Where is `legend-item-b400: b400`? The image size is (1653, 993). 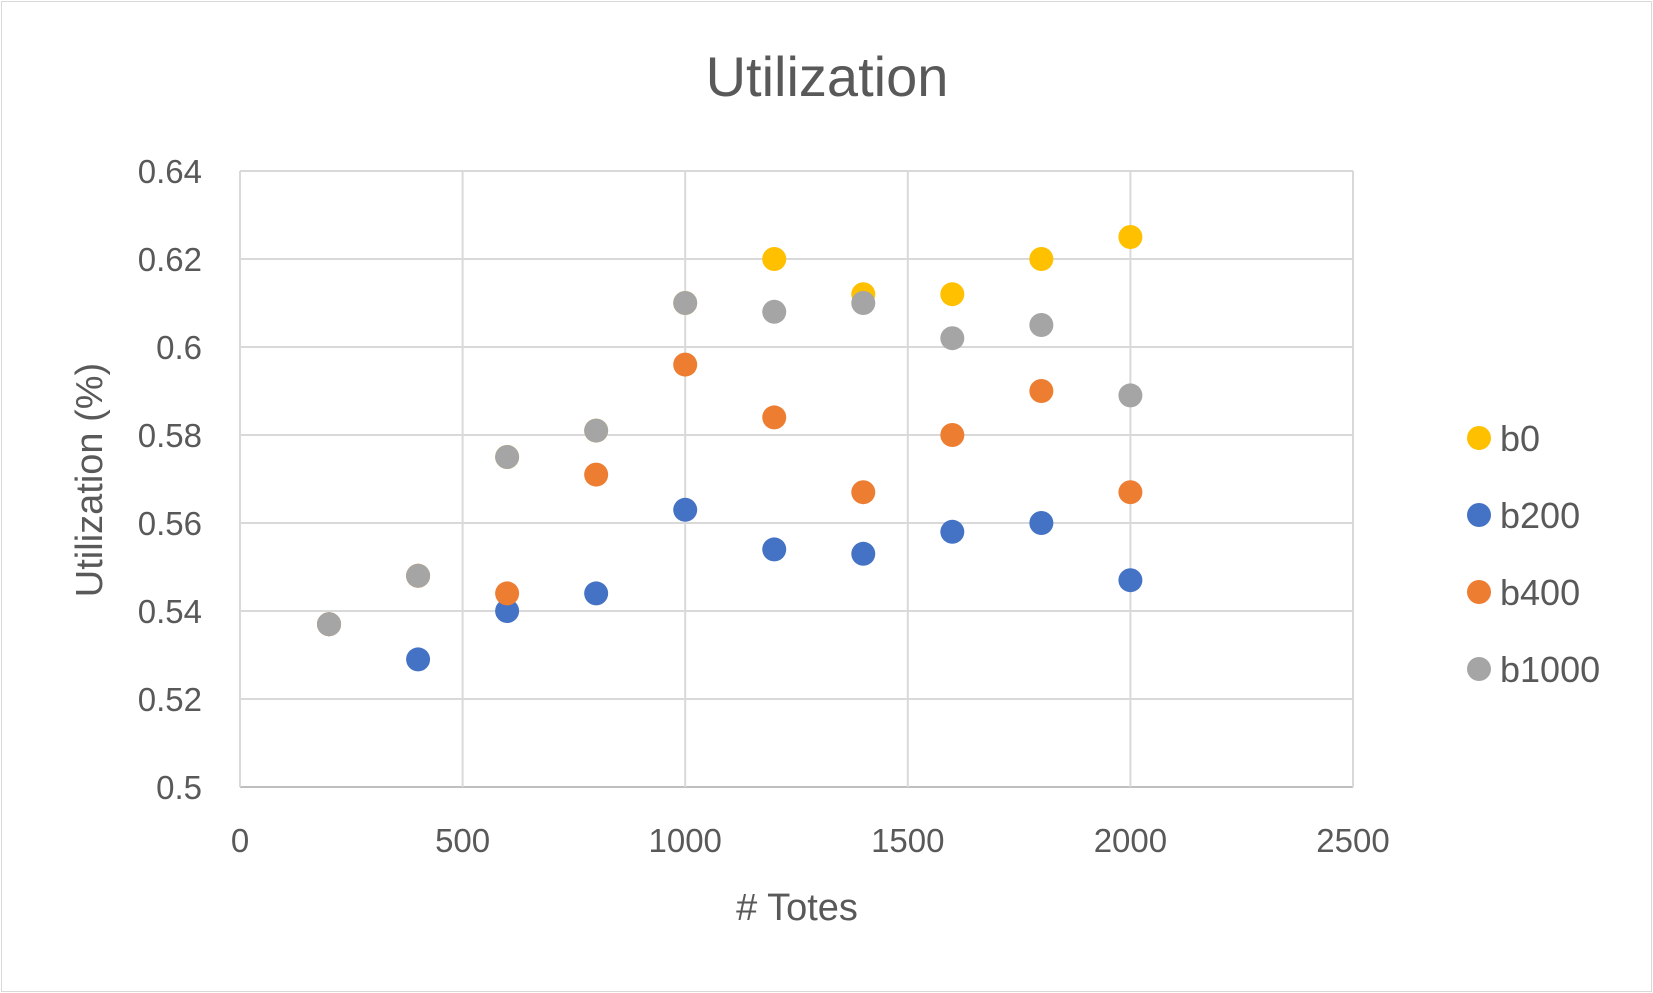
legend-item-b400: b400 is located at coordinates (1523, 592).